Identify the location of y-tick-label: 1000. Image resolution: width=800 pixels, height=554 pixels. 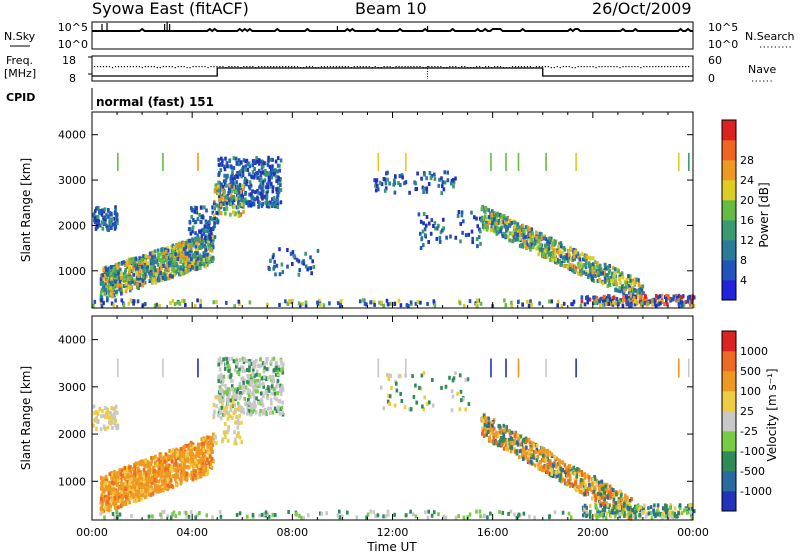
(72, 271).